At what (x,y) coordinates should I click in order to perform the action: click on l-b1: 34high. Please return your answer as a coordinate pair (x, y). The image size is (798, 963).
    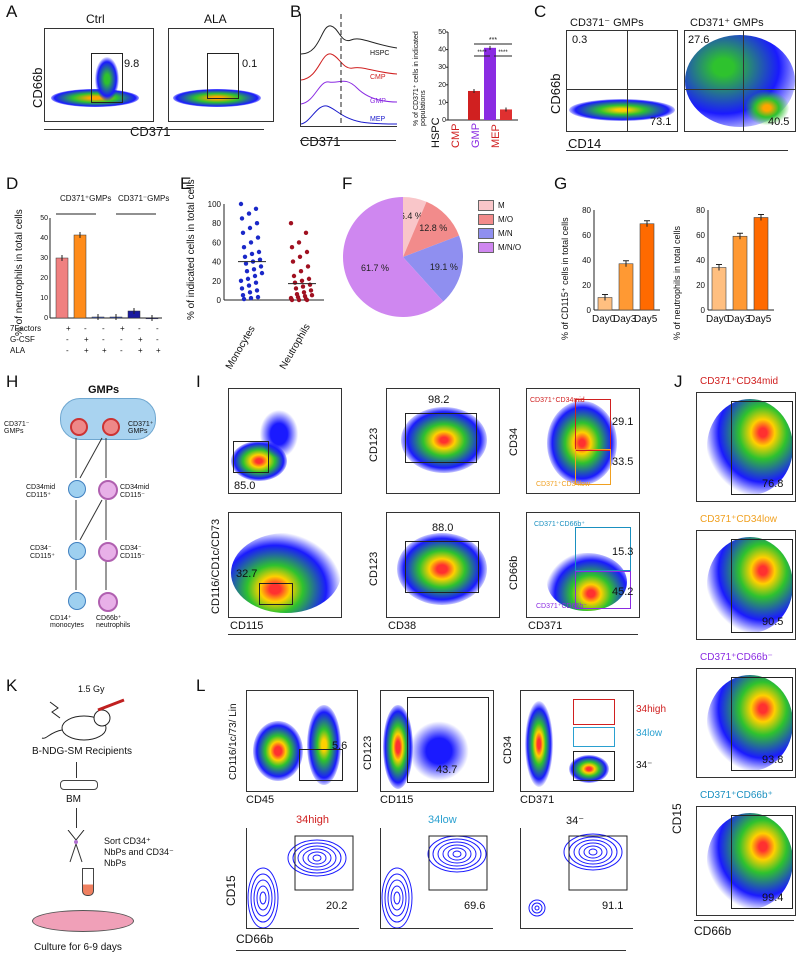
    Looking at the image, I should click on (313, 820).